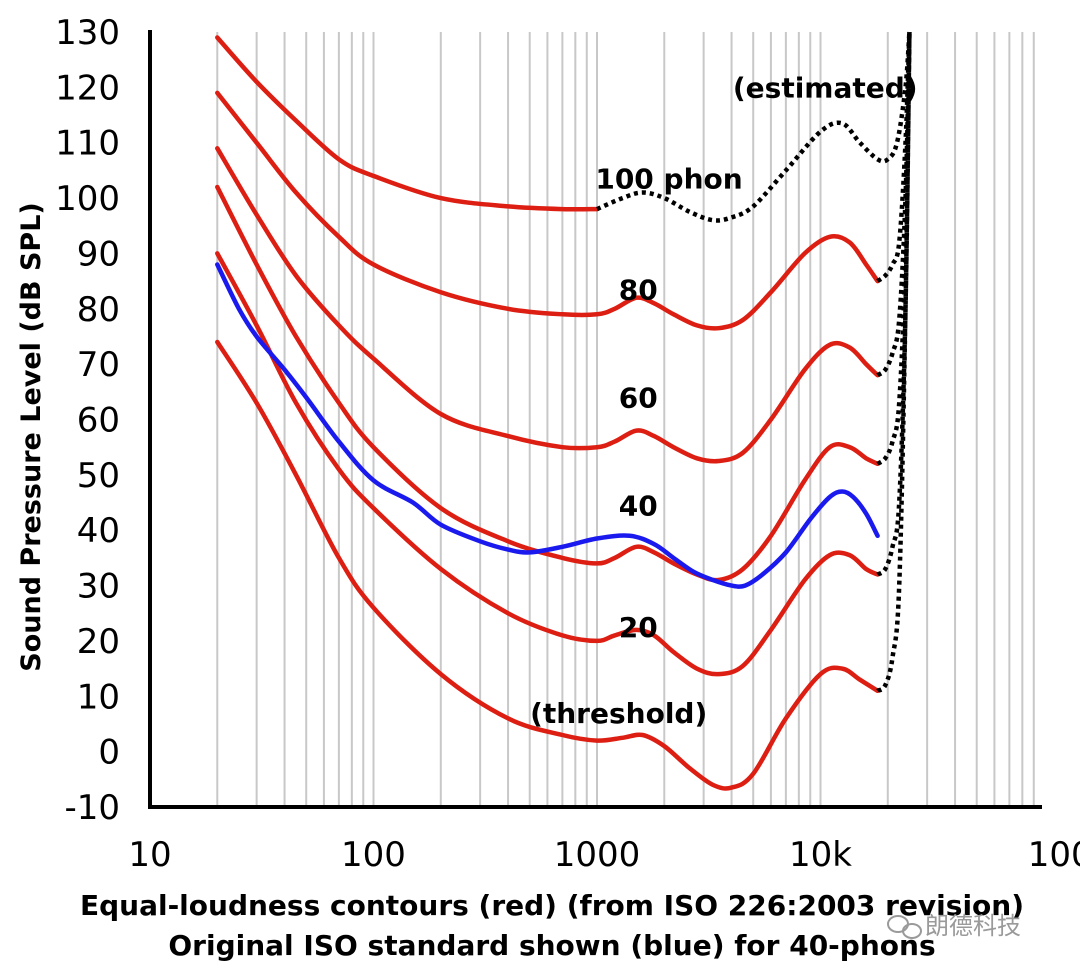 This screenshot has width=1080, height=973. What do you see at coordinates (92, 808) in the screenshot?
I see `y-tick-label: -10` at bounding box center [92, 808].